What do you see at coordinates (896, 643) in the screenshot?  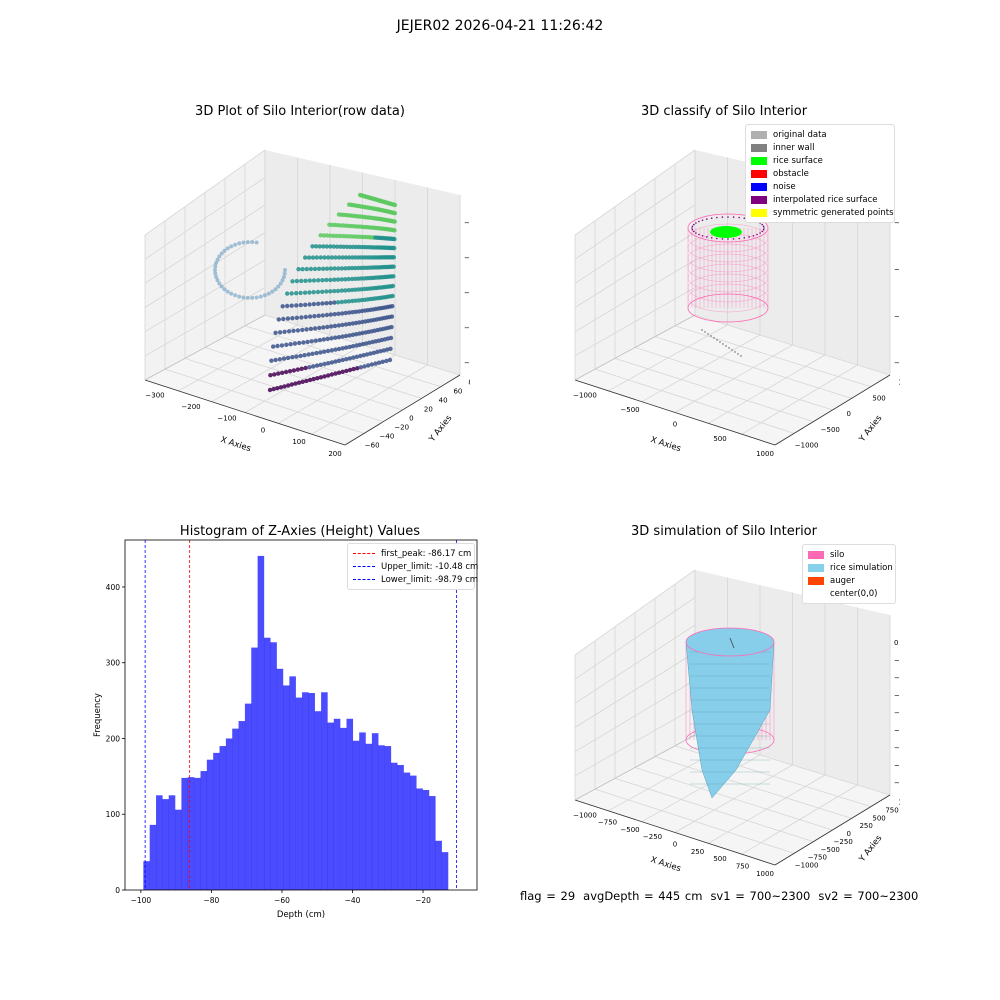 I see `simulation-ztick: 0` at bounding box center [896, 643].